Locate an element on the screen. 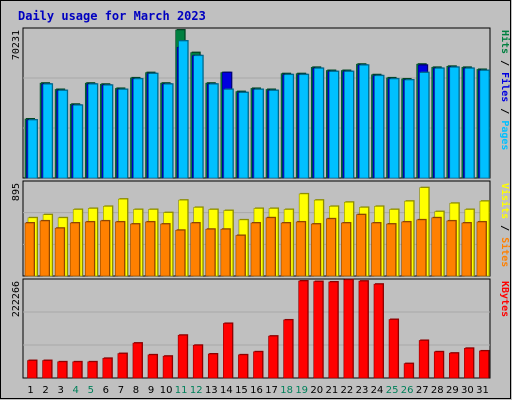 This screenshot has height=400, width=512. x-tick-label: 22 is located at coordinates (347, 390).